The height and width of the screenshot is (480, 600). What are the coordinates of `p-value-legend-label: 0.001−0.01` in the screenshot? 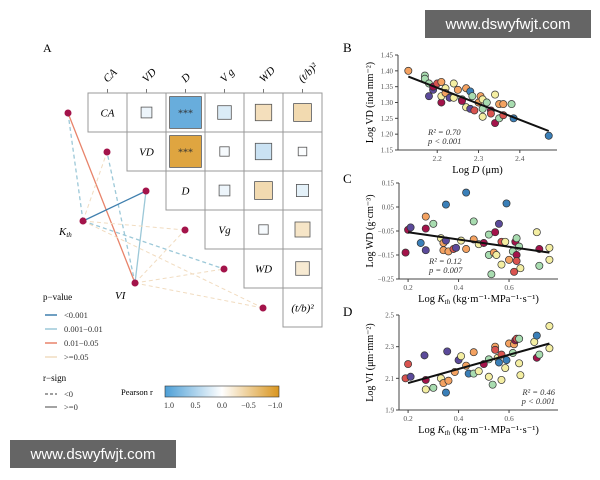 It's located at (83, 329).